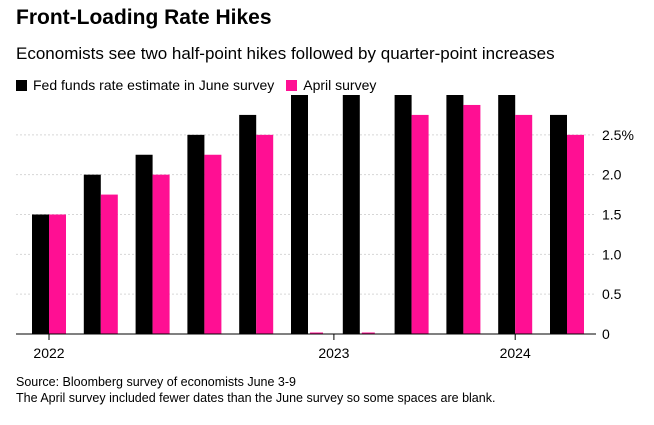  I want to click on y-tick-label: 2.0, so click(612, 175).